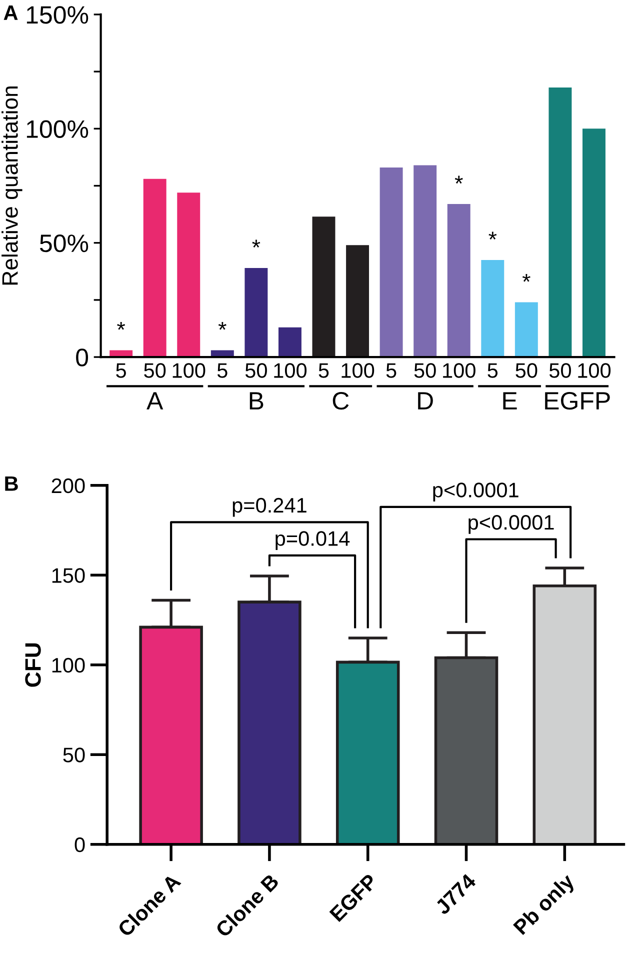 The image size is (630, 965). Describe the element at coordinates (11, 13) in the screenshot. I see `chart-title: A` at that location.